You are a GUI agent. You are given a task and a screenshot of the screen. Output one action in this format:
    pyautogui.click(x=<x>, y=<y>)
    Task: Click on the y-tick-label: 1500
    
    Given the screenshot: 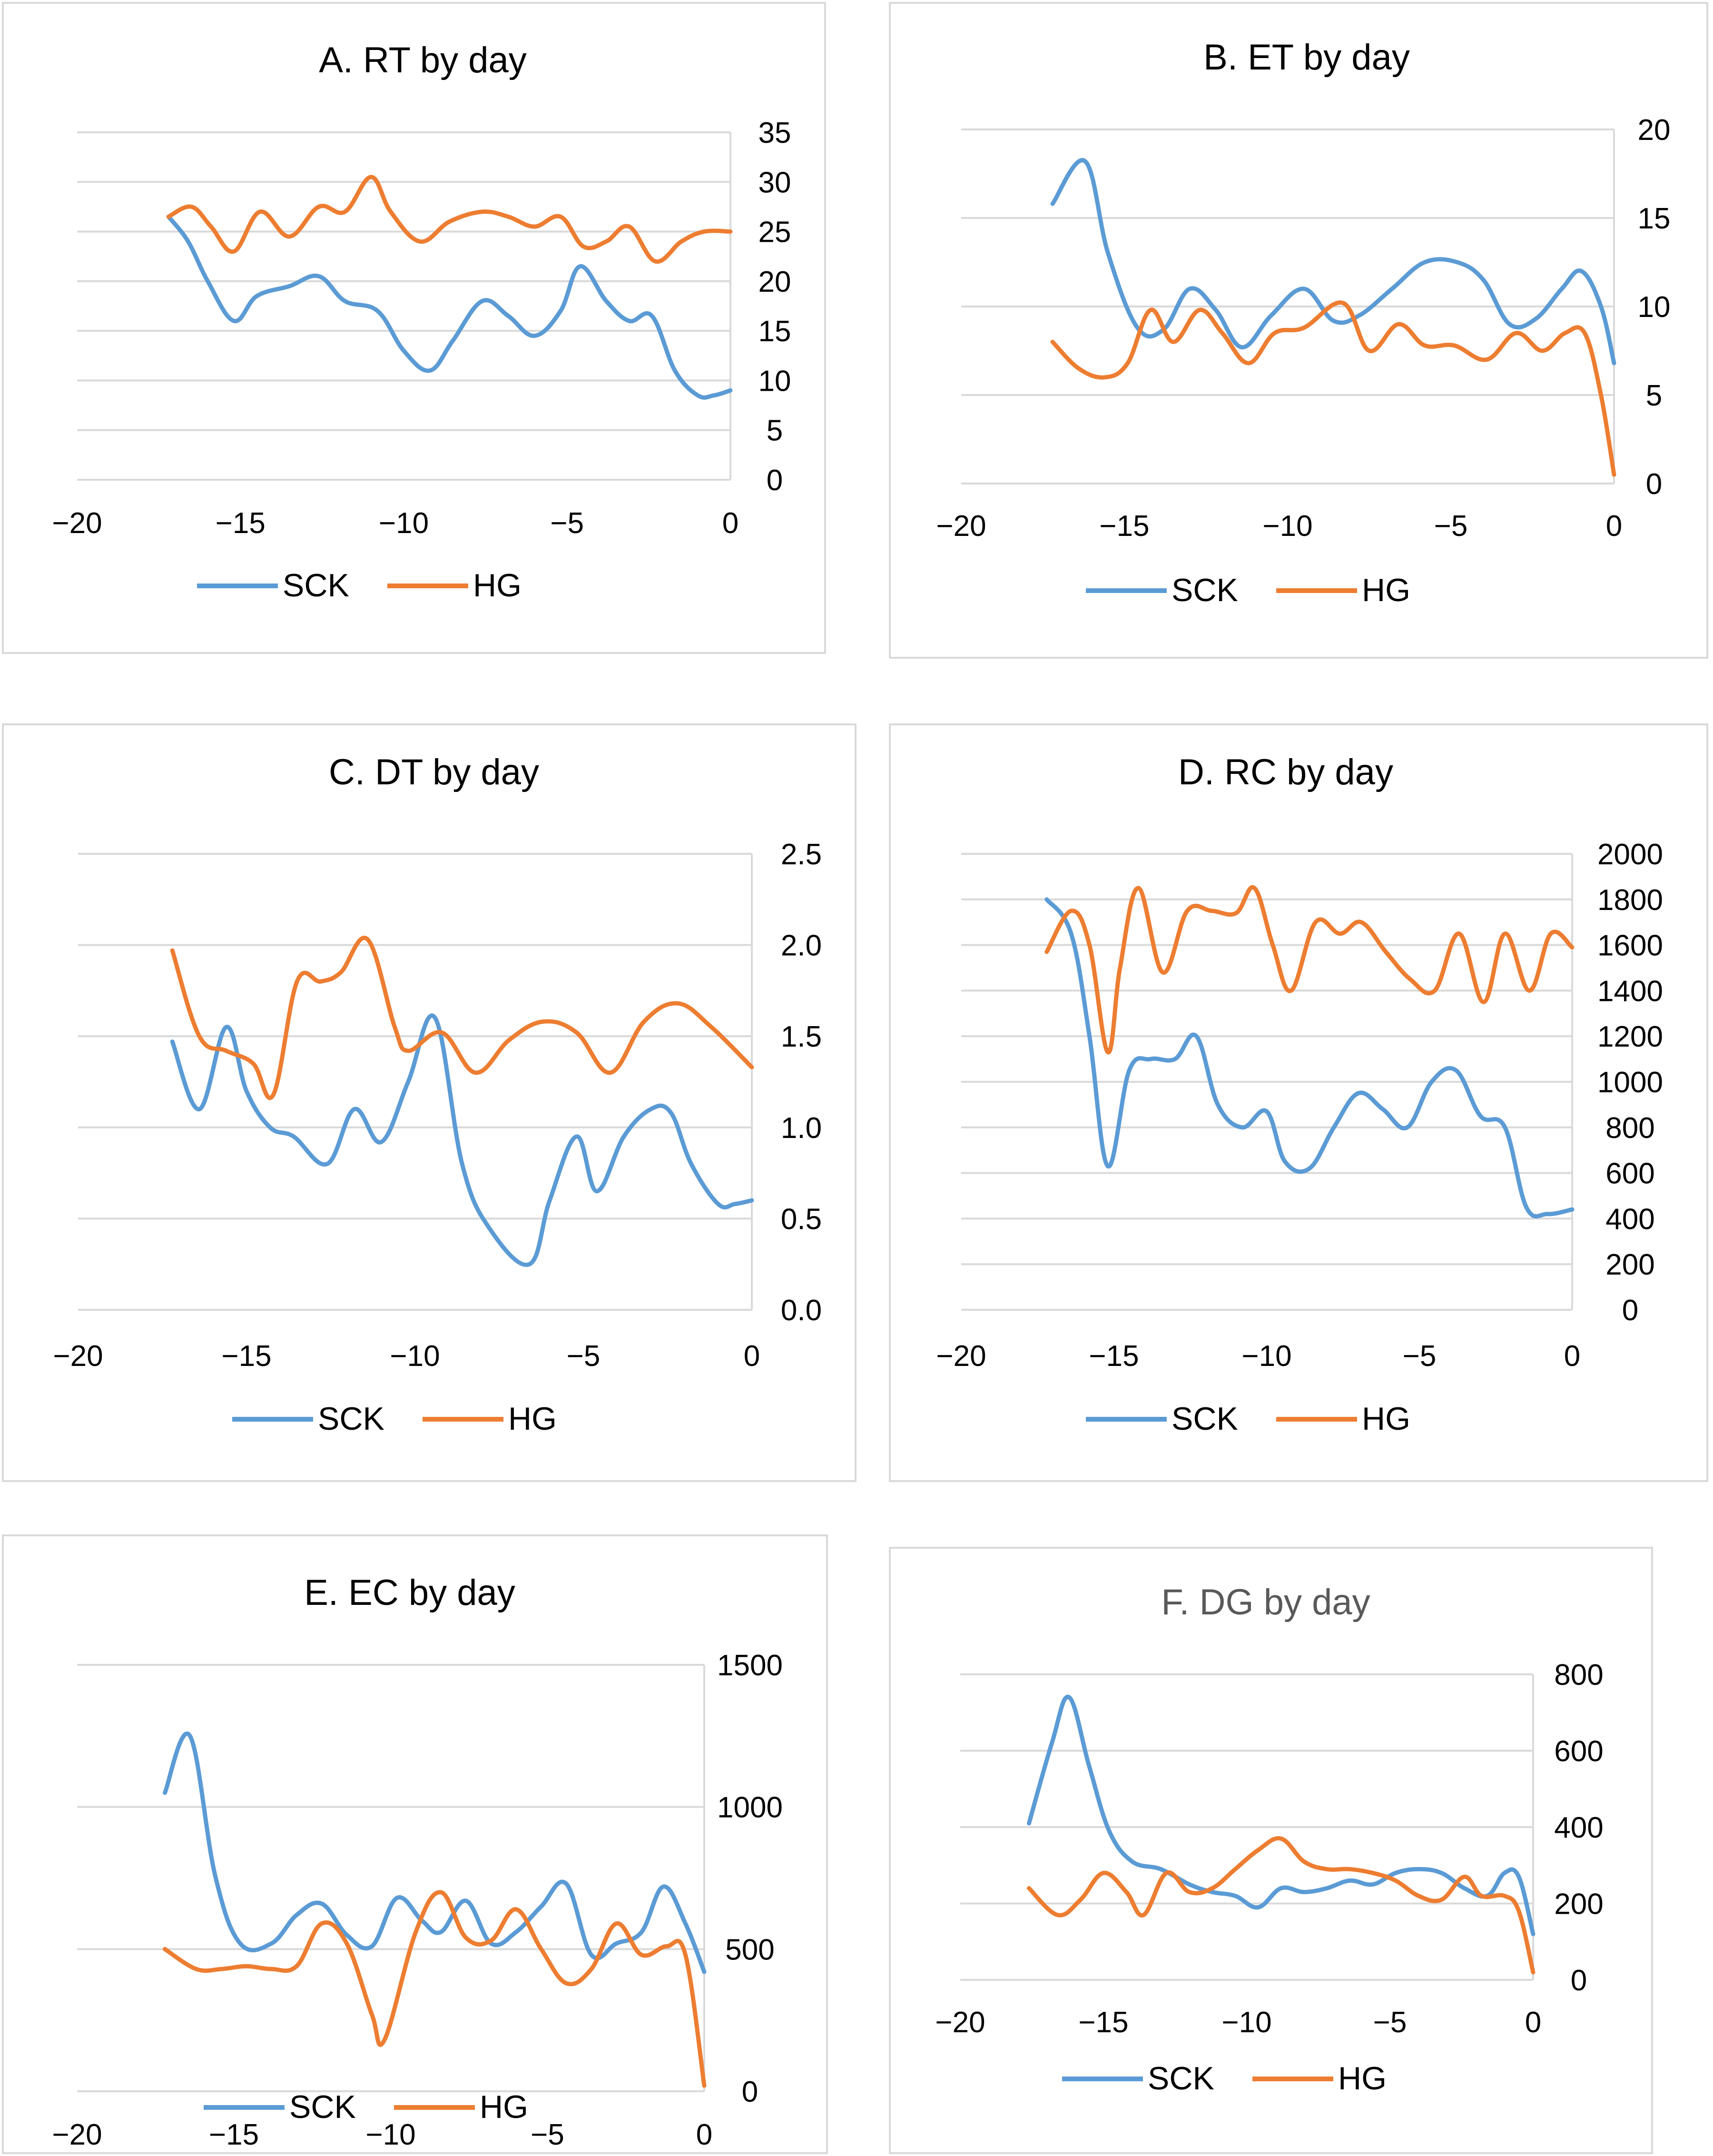 What is the action you would take?
    pyautogui.click(x=750, y=1665)
    